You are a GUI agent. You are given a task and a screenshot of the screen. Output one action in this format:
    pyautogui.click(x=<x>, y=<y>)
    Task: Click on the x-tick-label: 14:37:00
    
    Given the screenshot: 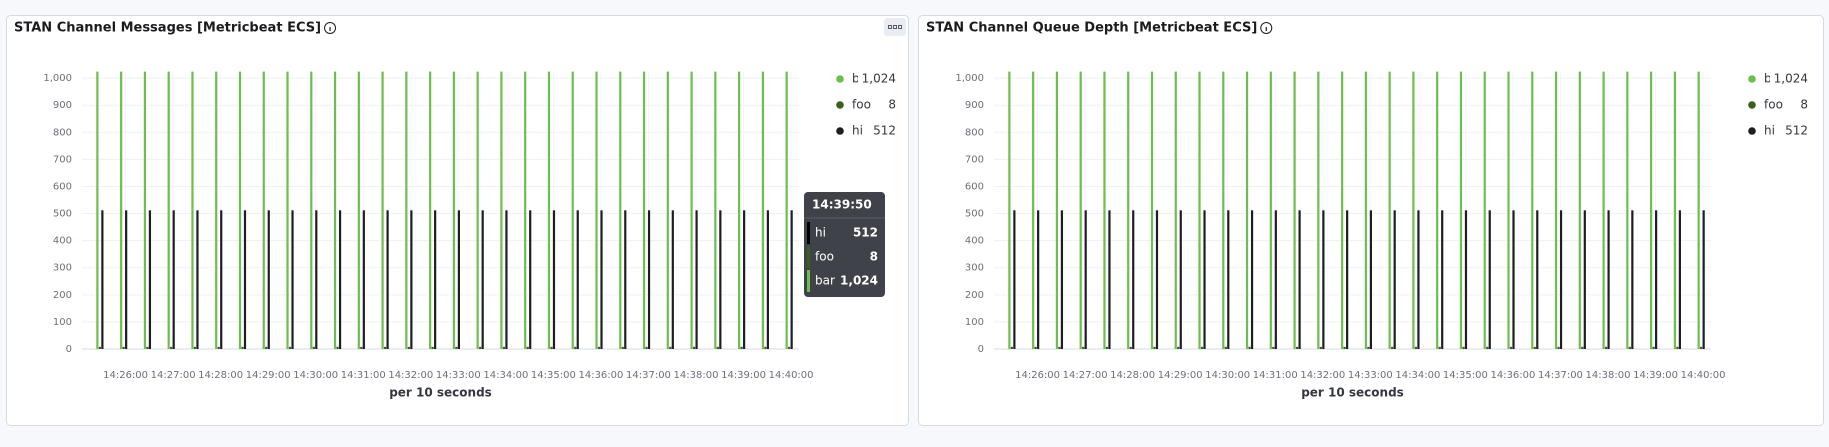 What is the action you would take?
    pyautogui.click(x=1560, y=375)
    